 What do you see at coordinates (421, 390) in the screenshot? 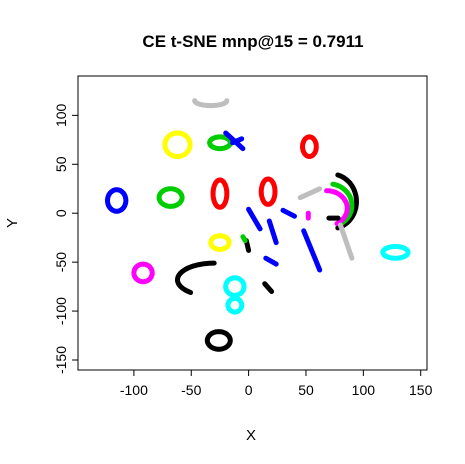
I see `x-tick-label: 150` at bounding box center [421, 390].